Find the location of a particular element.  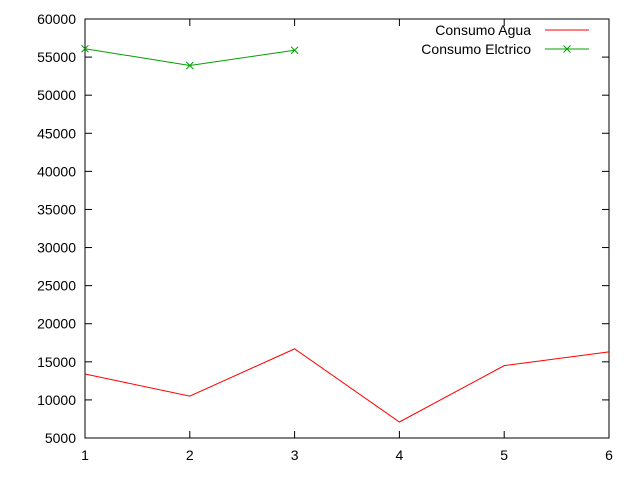

legend-label-consumo-elctrico: Consumo Elctrico is located at coordinates (476, 49).